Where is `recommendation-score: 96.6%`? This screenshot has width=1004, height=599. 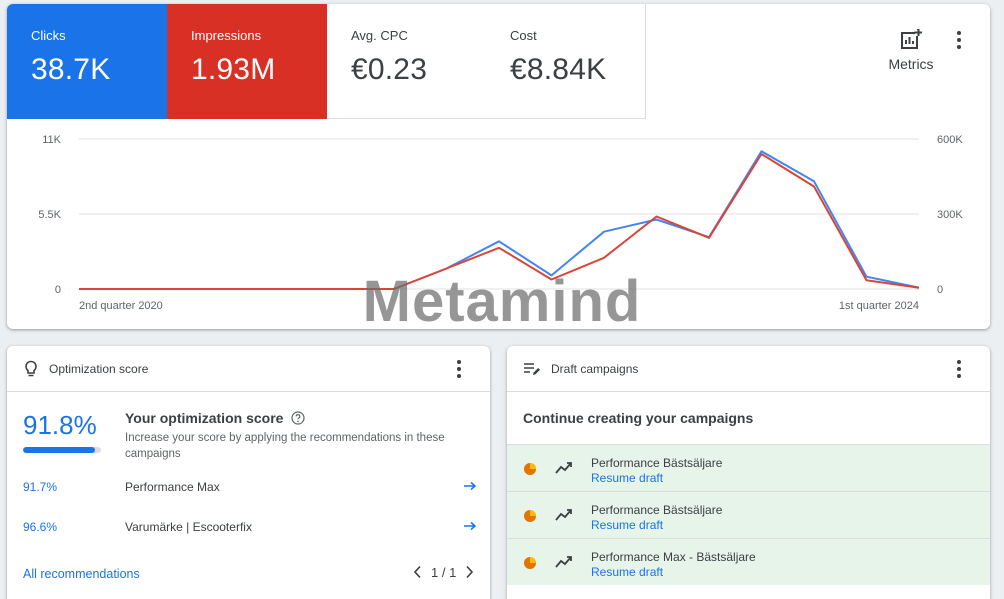
recommendation-score: 96.6% is located at coordinates (40, 527).